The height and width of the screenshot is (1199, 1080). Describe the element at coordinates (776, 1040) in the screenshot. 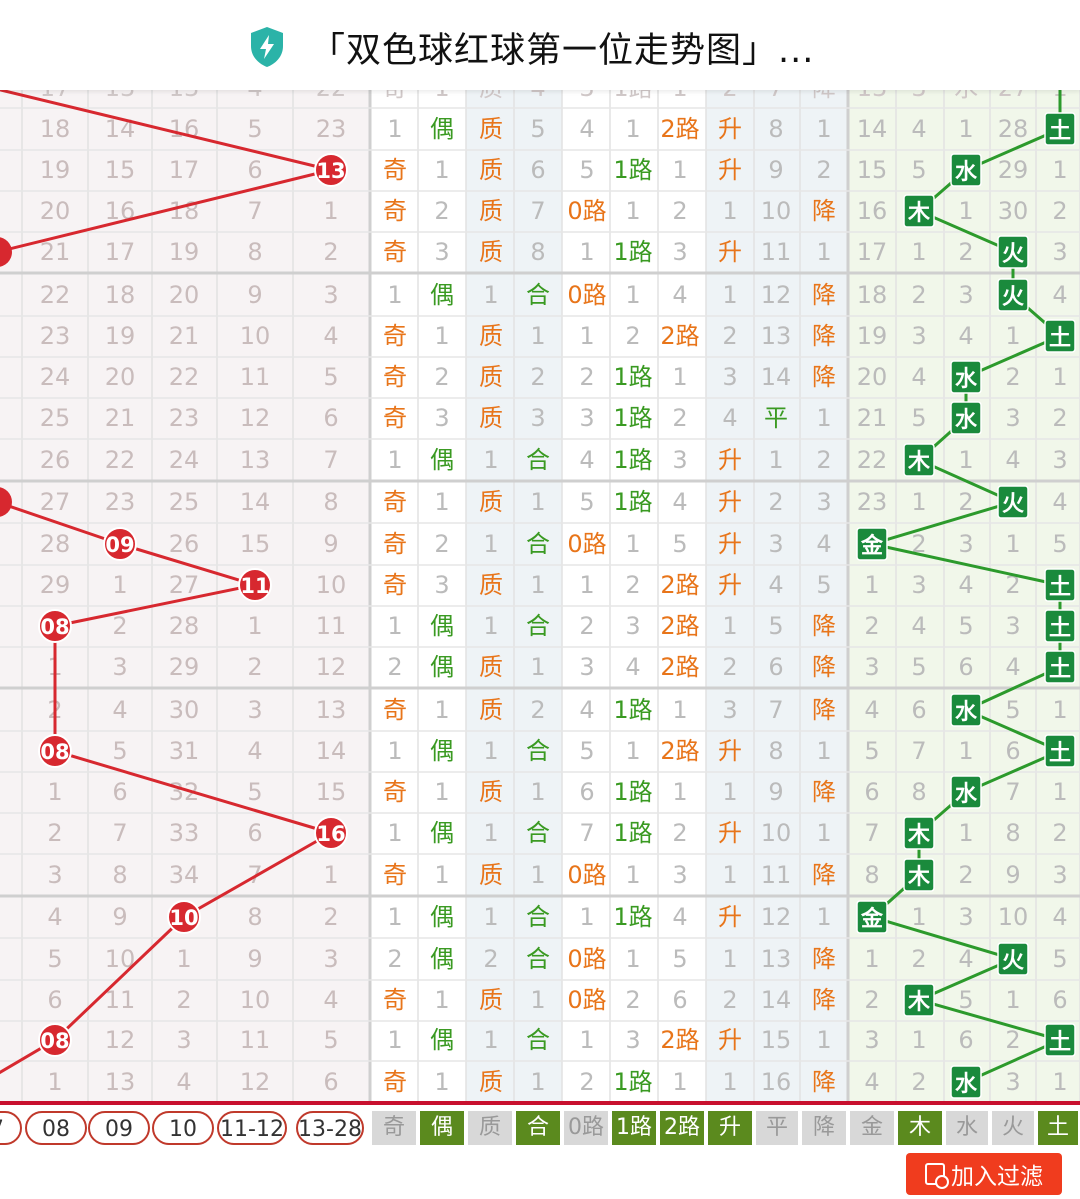

I see `right-cell-value: 15` at that location.